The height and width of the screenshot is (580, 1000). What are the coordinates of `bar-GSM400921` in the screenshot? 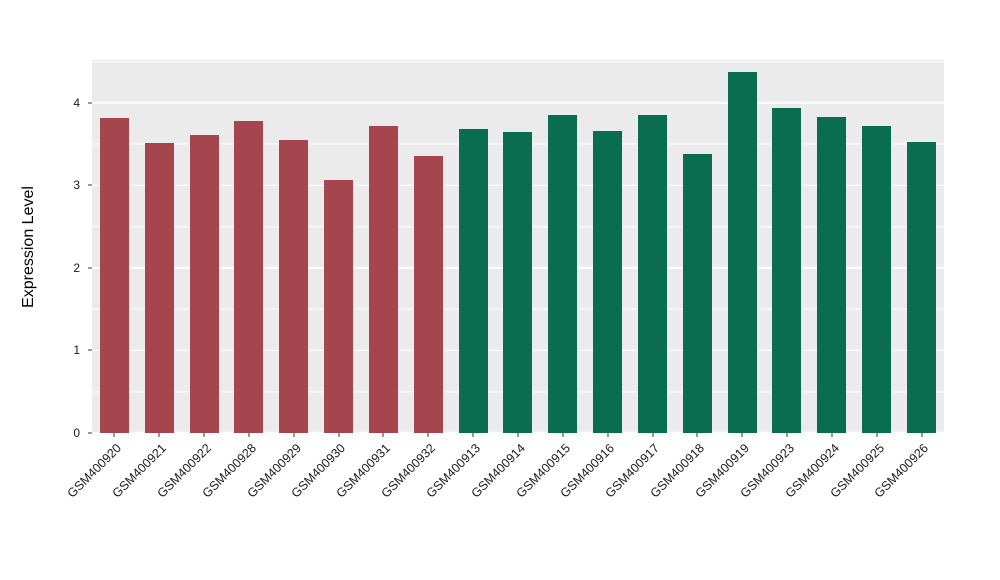 It's located at (159, 288).